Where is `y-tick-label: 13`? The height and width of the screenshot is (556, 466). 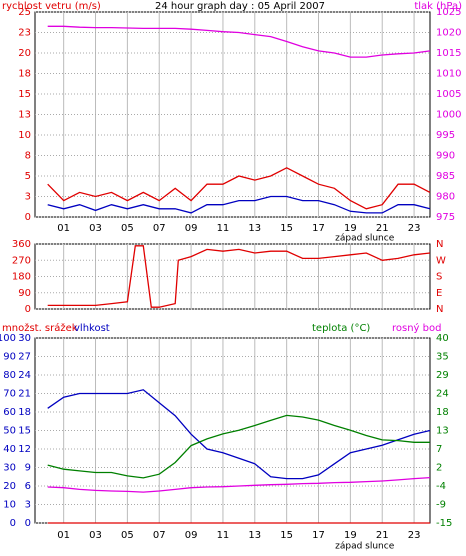
y-tick-label: 13 is located at coordinates (24, 115).